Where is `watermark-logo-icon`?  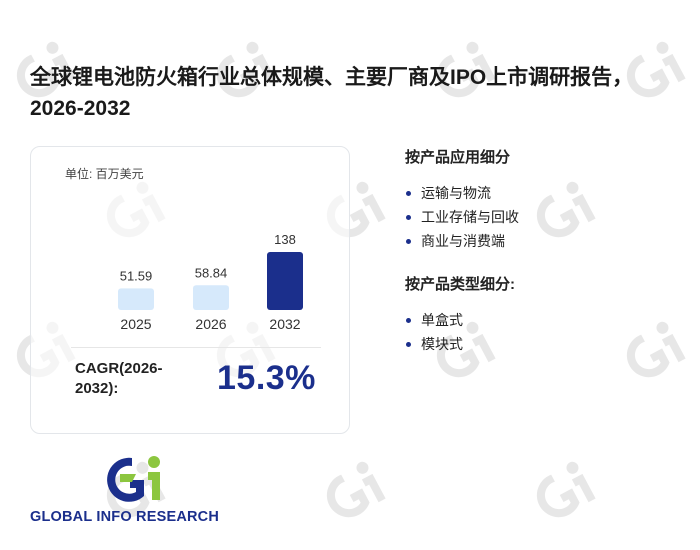
watermark-logo-icon is located at coordinates (610, 470).